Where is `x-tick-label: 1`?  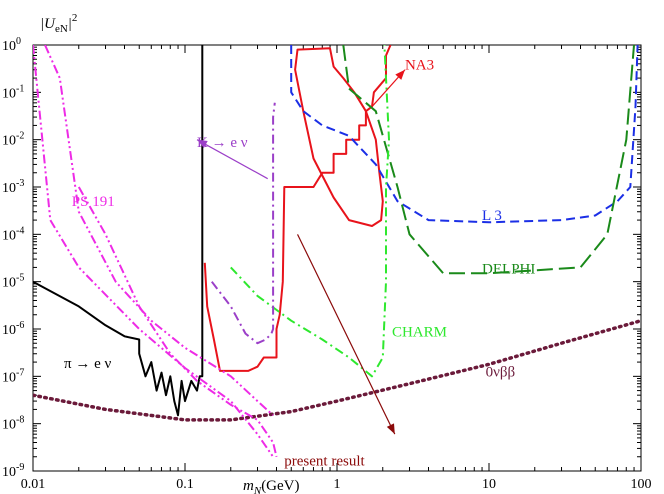
x-tick-label: 1 is located at coordinates (337, 484).